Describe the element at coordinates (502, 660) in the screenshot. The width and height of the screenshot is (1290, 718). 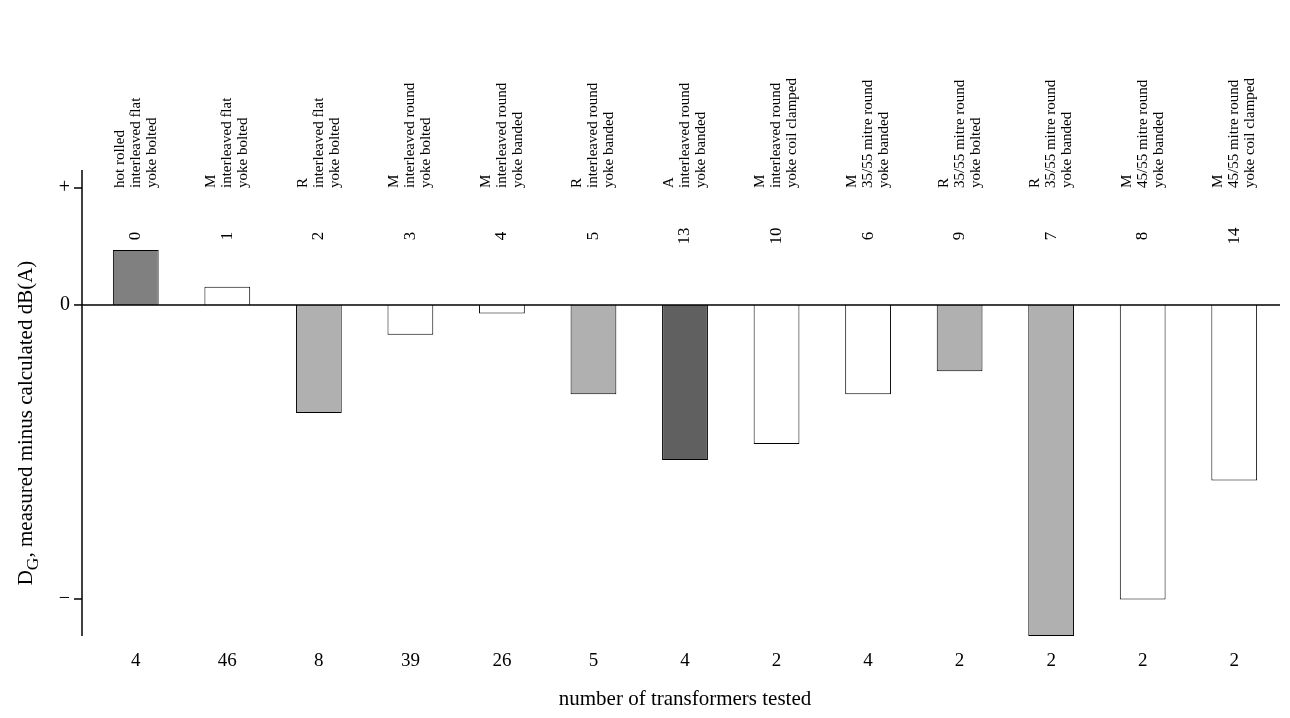
I see `x-tick-label: 26` at that location.